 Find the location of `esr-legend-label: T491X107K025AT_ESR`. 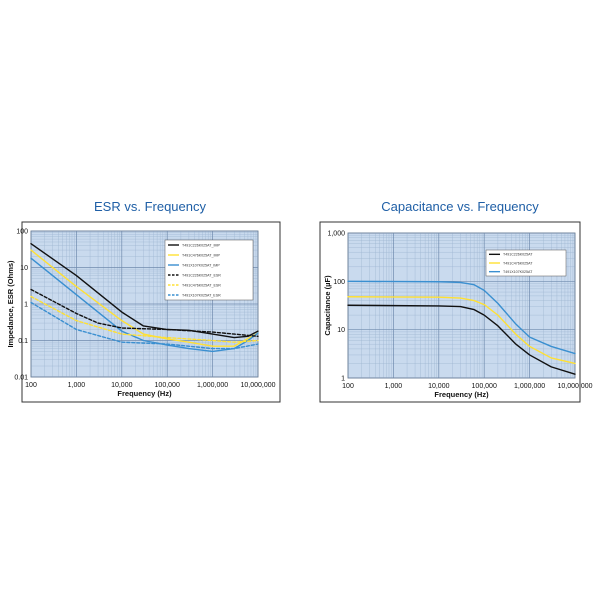

esr-legend-label: T491X107K025AT_ESR is located at coordinates (201, 295).